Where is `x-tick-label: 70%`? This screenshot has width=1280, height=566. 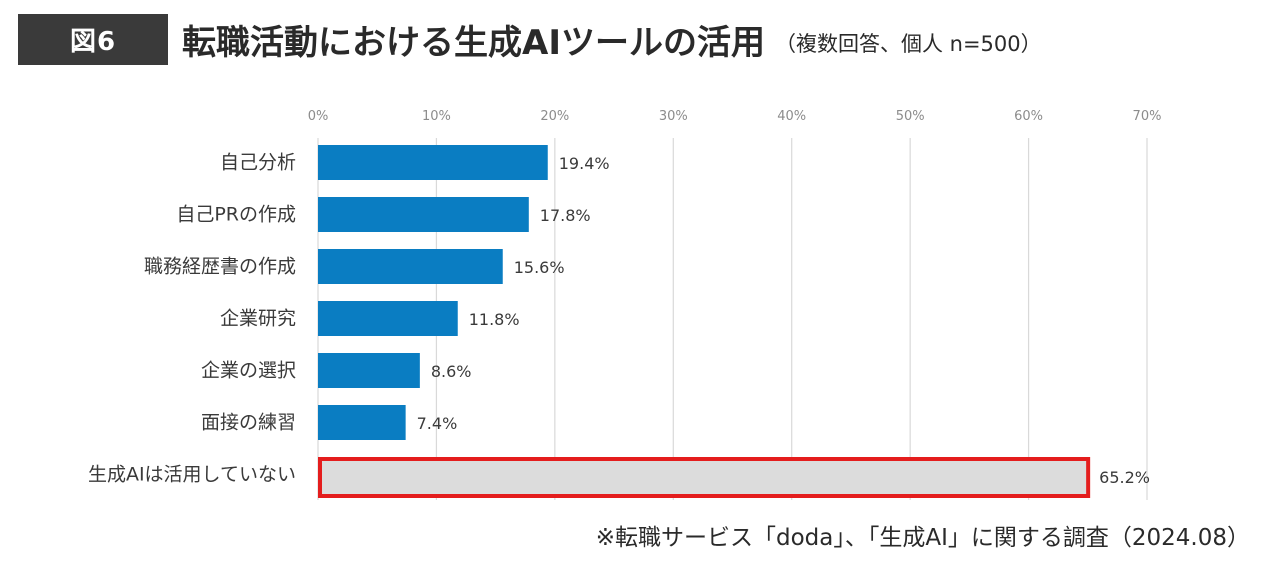 x-tick-label: 70% is located at coordinates (1147, 116).